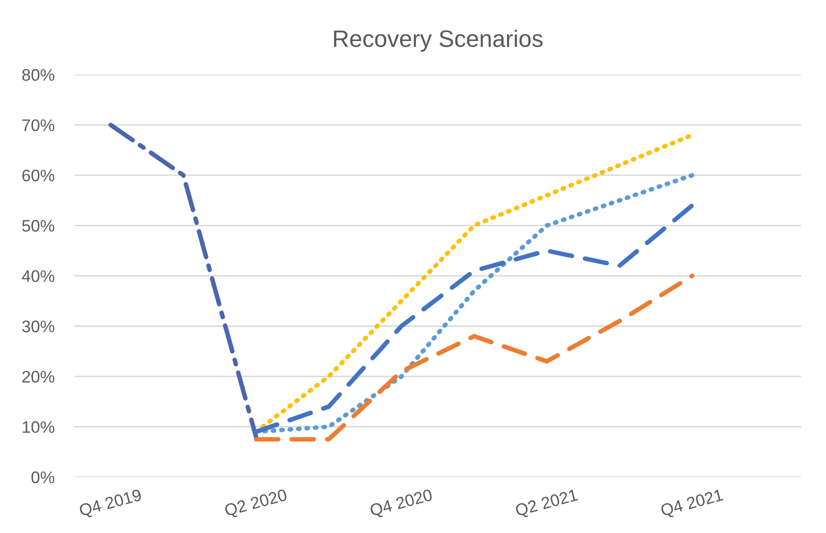 Image resolution: width=826 pixels, height=533 pixels. What do you see at coordinates (38, 326) in the screenshot?
I see `y-tick-label: 30%` at bounding box center [38, 326].